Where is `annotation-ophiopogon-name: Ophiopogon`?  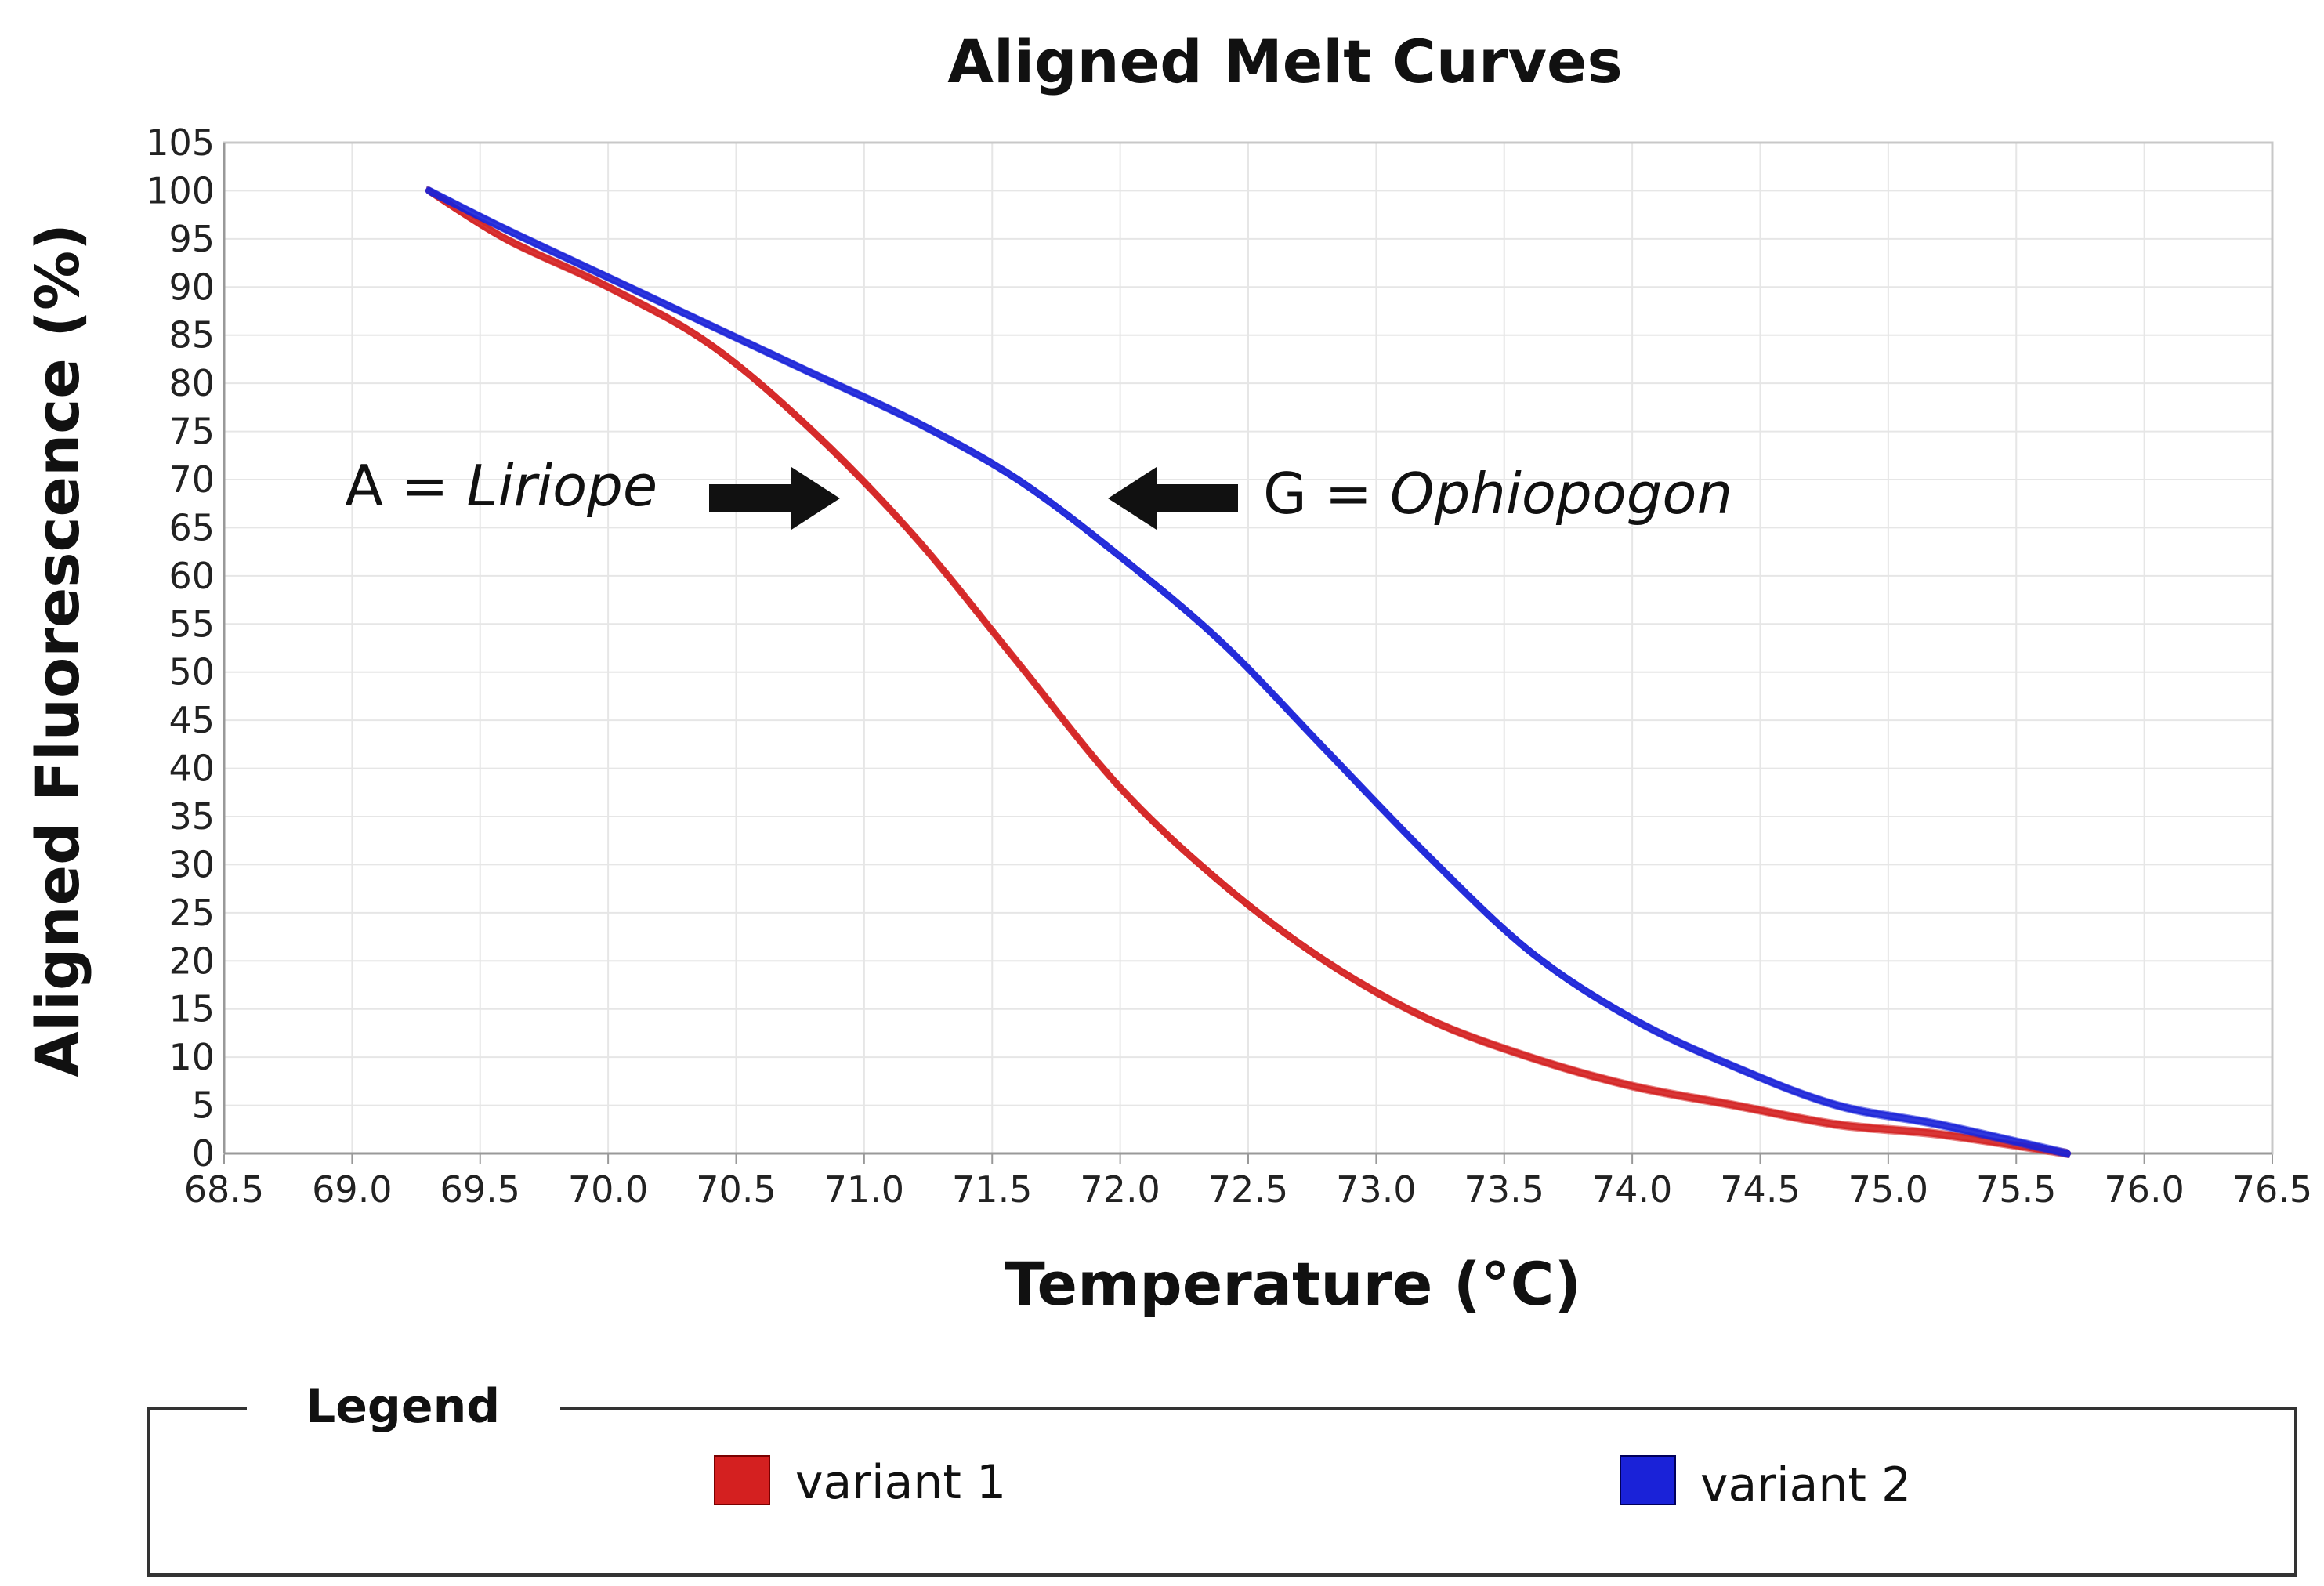 annotation-ophiopogon-name: Ophiopogon is located at coordinates (1561, 494).